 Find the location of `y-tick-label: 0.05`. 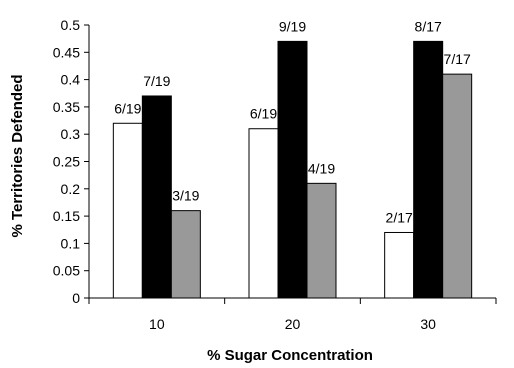

y-tick-label: 0.05 is located at coordinates (66, 271).